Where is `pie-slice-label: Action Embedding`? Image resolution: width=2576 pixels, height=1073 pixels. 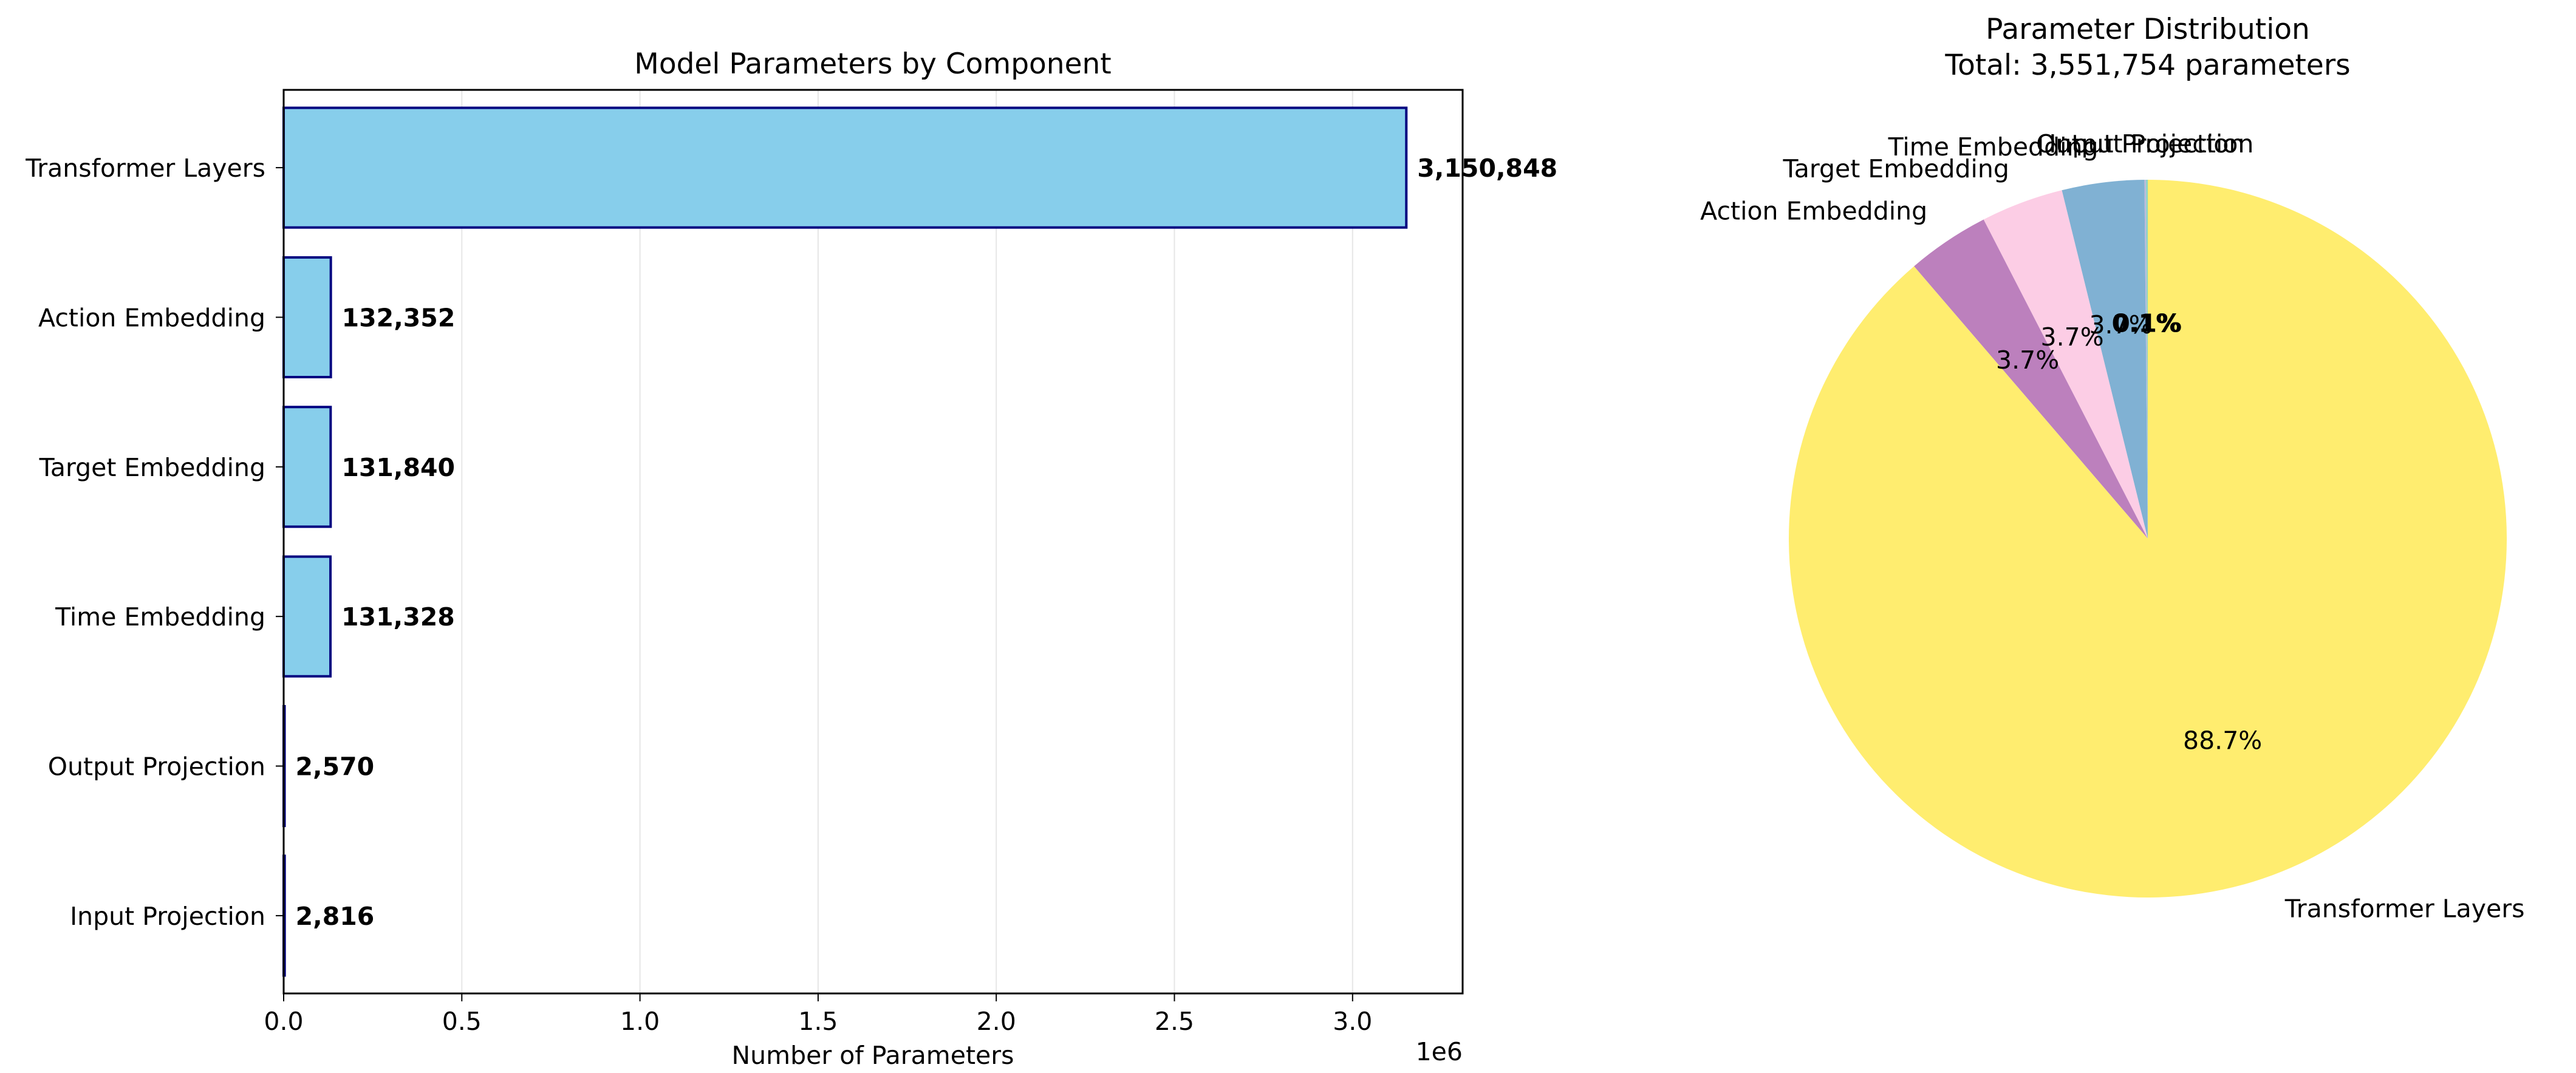
pie-slice-label: Action Embedding is located at coordinates (1813, 211).